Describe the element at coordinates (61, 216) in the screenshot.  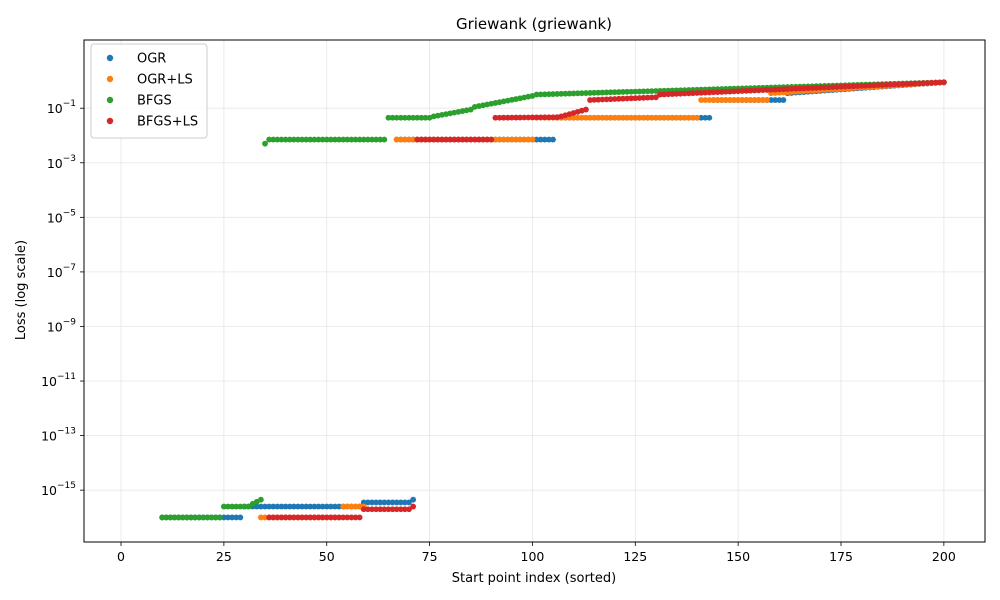
I see `y-tick-label: 10⁻⁵` at that location.